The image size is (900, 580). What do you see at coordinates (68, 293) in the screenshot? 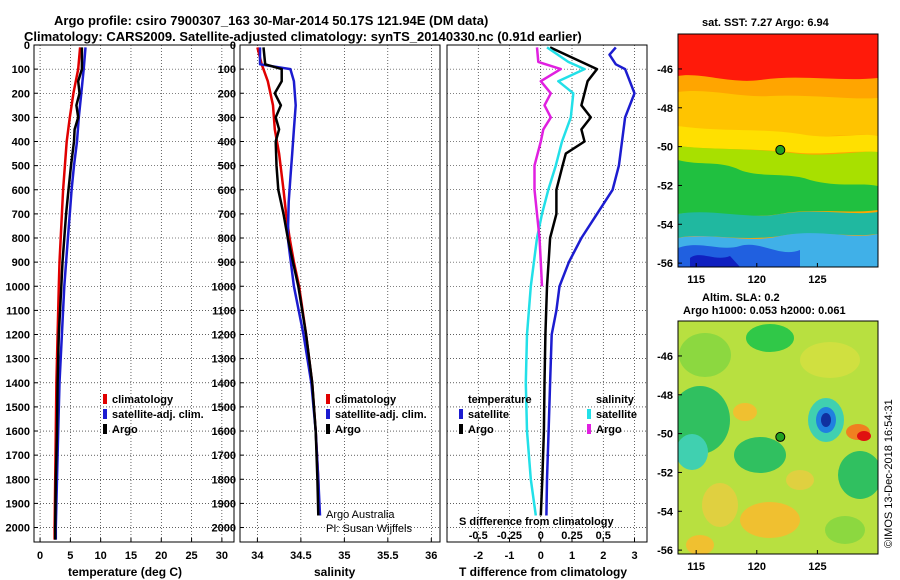
I see `series-line-argo` at bounding box center [68, 293].